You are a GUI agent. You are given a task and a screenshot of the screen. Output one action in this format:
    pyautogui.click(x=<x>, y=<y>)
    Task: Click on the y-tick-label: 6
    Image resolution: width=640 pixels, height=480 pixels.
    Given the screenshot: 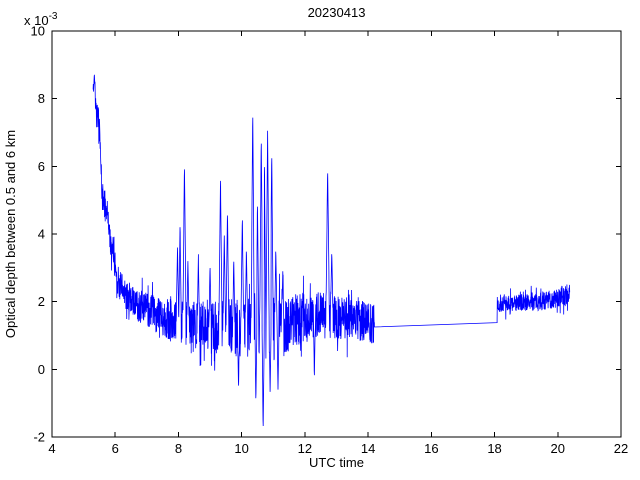 What is the action you would take?
    pyautogui.click(x=41, y=166)
    